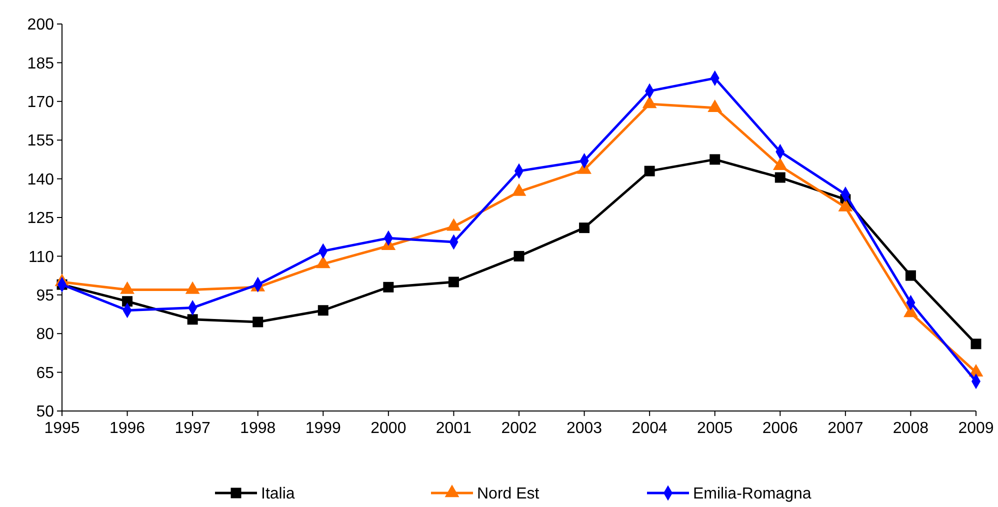  What do you see at coordinates (40, 25) in the screenshot?
I see `y-tick-label: 200` at bounding box center [40, 25].